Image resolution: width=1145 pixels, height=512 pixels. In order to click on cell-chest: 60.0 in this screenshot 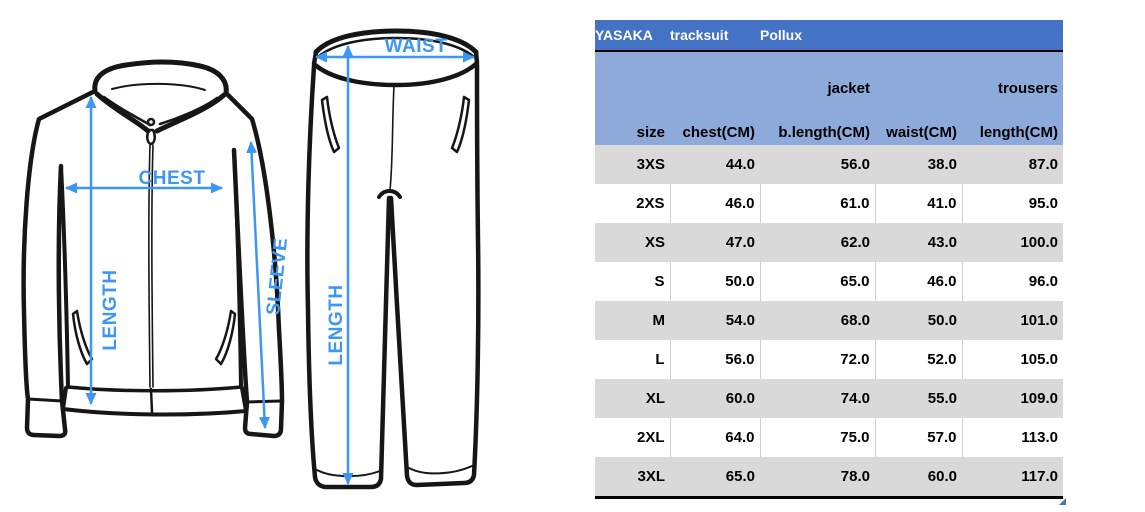, I will do `click(715, 398)`.